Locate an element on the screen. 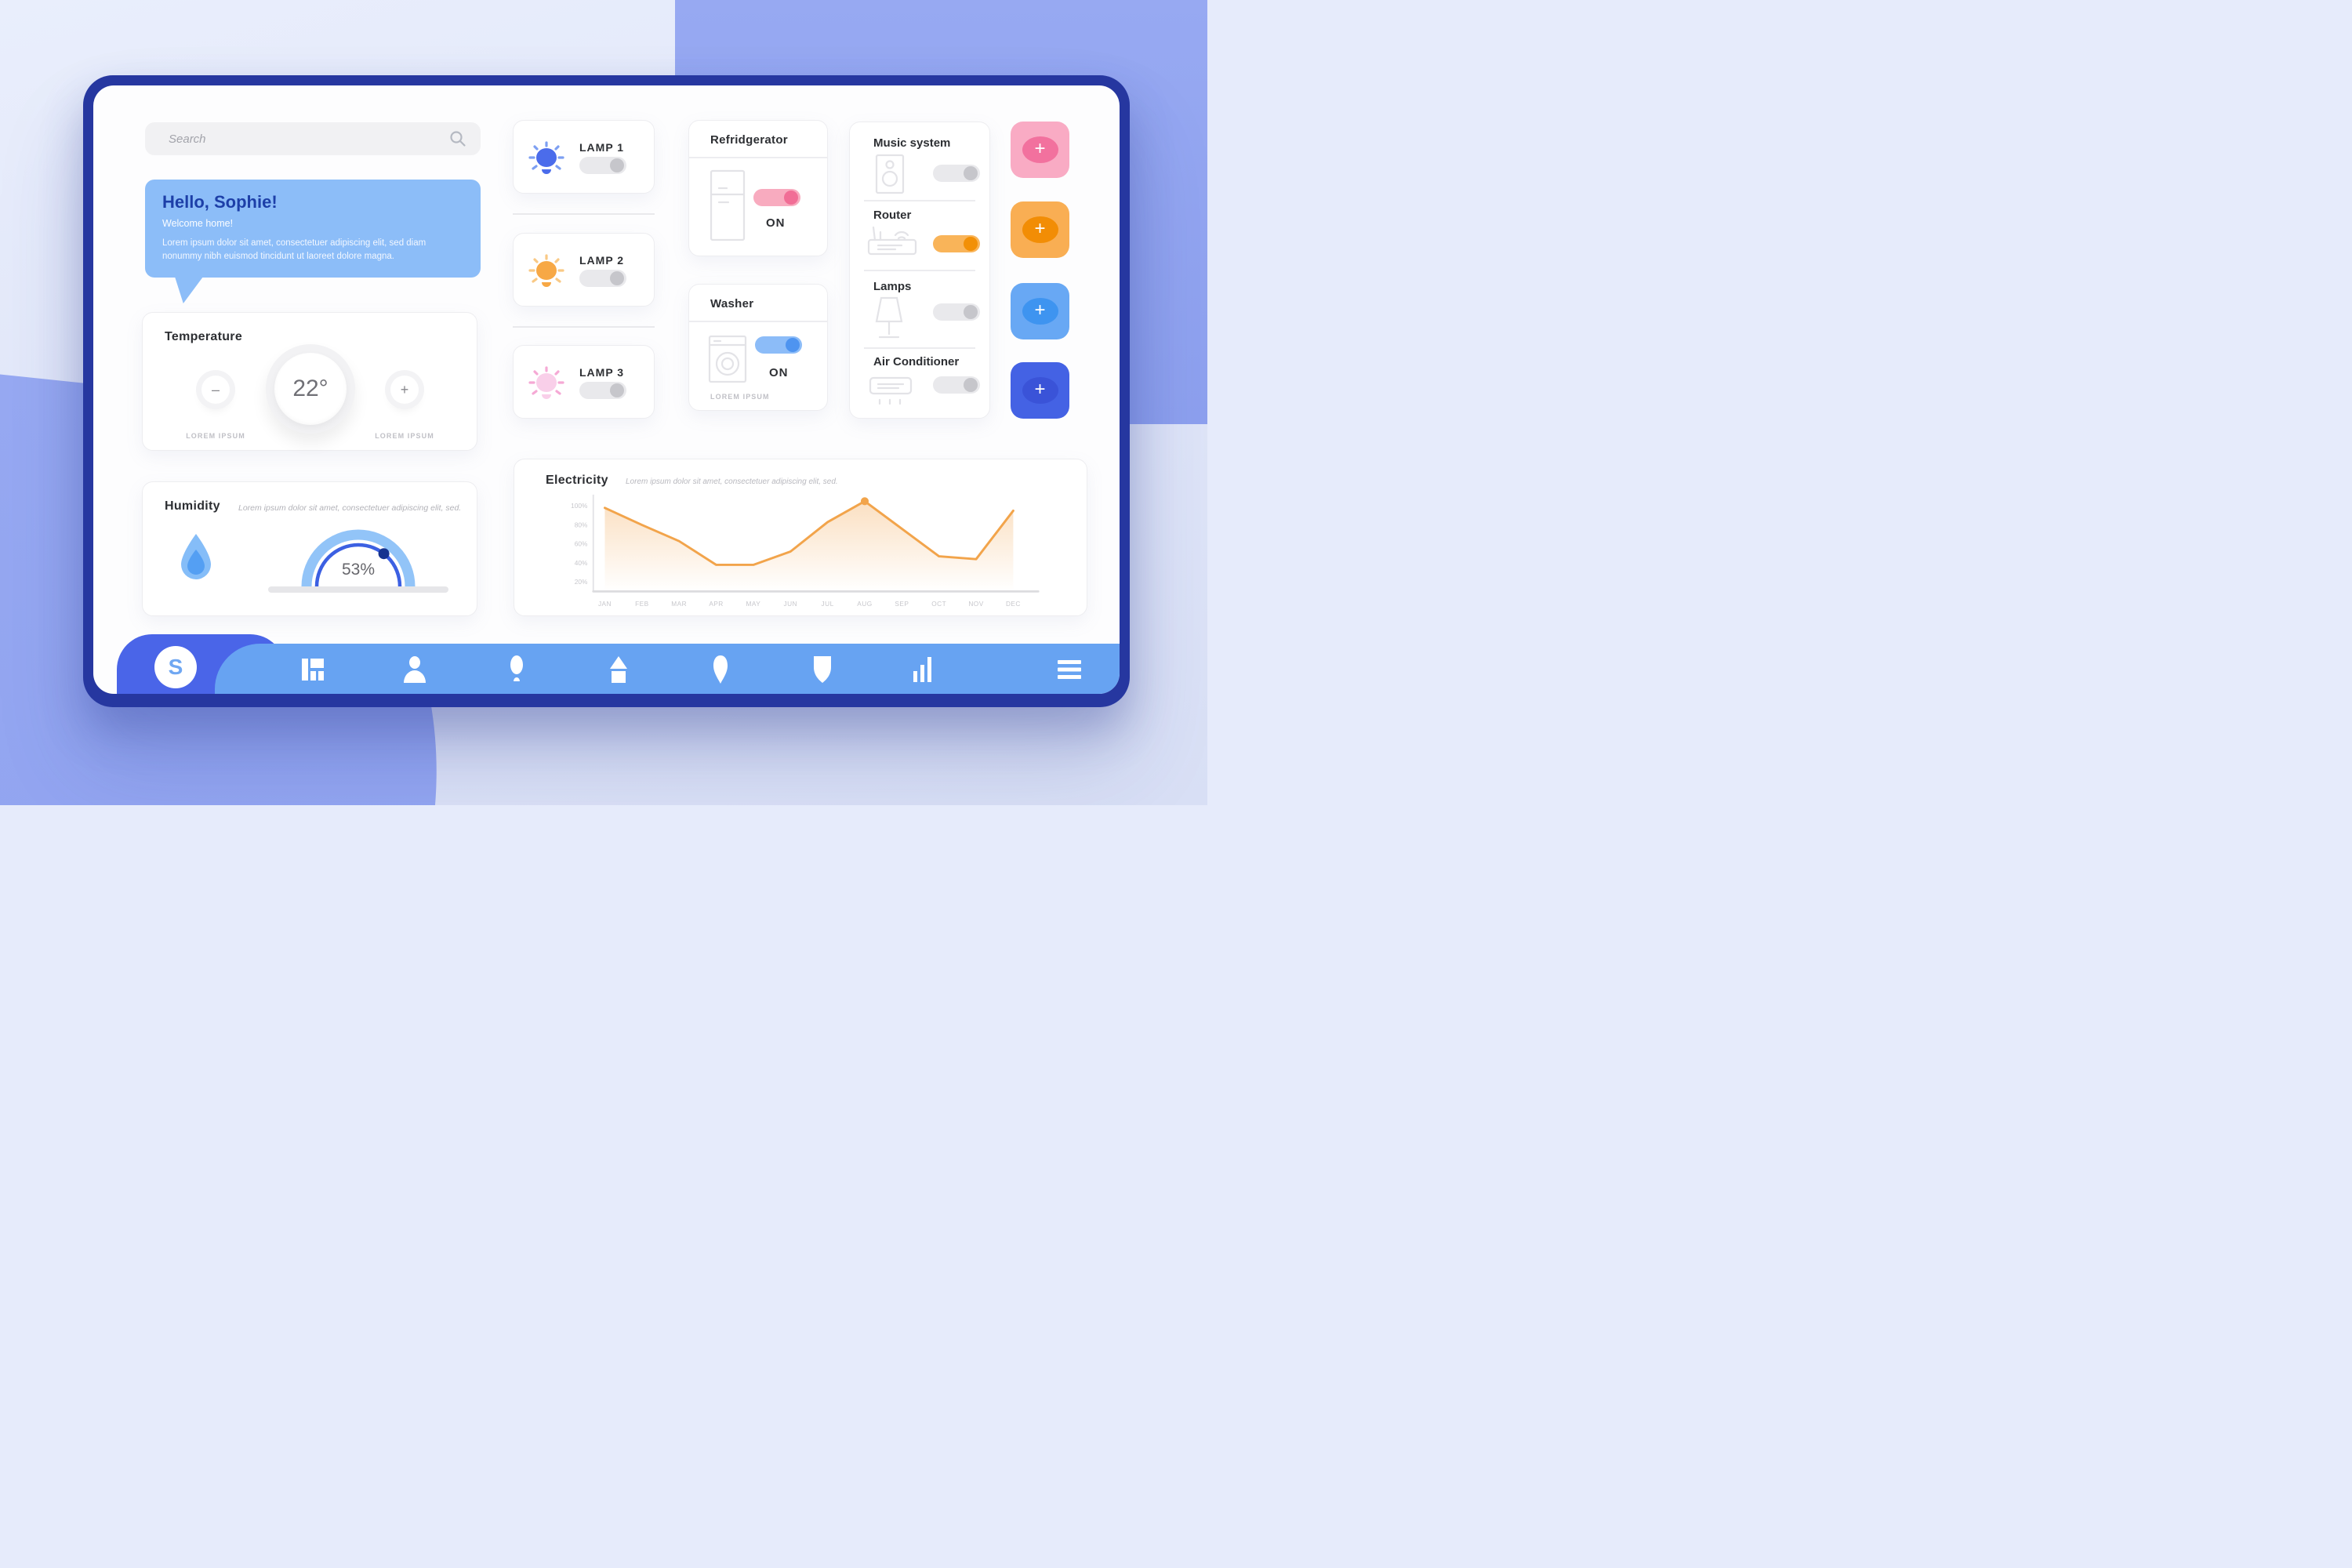 The image size is (2352, 1568). add-device-button-orange: + is located at coordinates (1040, 229).